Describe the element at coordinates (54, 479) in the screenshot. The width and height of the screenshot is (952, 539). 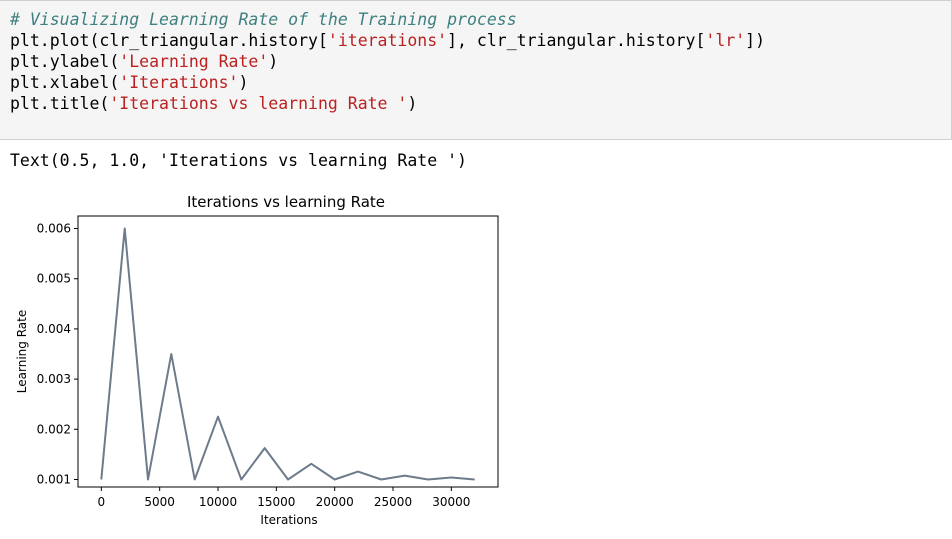
I see `y-tick-label: 0.001` at that location.